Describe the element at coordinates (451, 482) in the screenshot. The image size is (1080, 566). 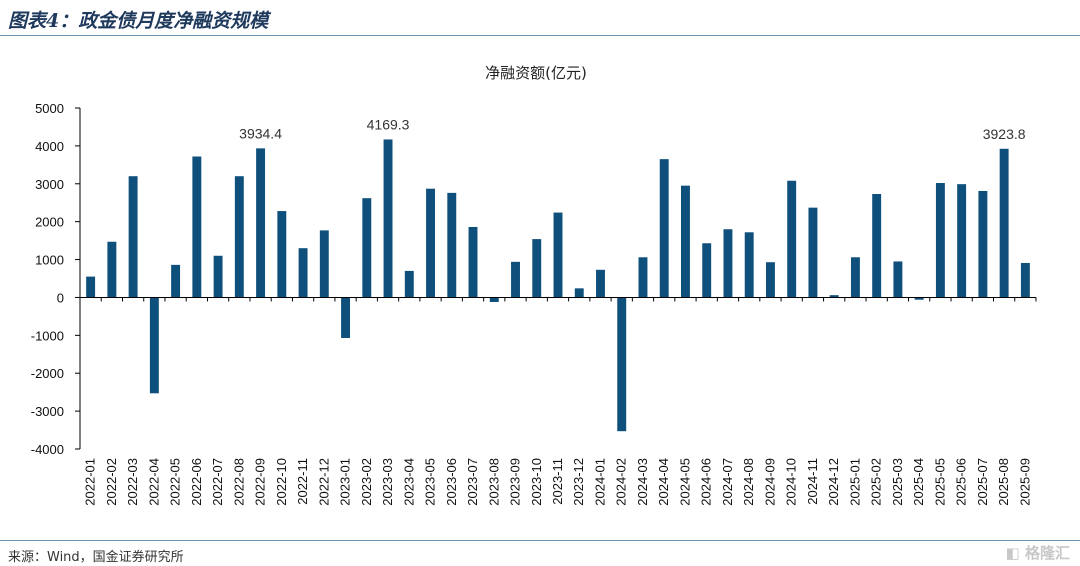
I see `x-tick-label: 2023-06` at that location.